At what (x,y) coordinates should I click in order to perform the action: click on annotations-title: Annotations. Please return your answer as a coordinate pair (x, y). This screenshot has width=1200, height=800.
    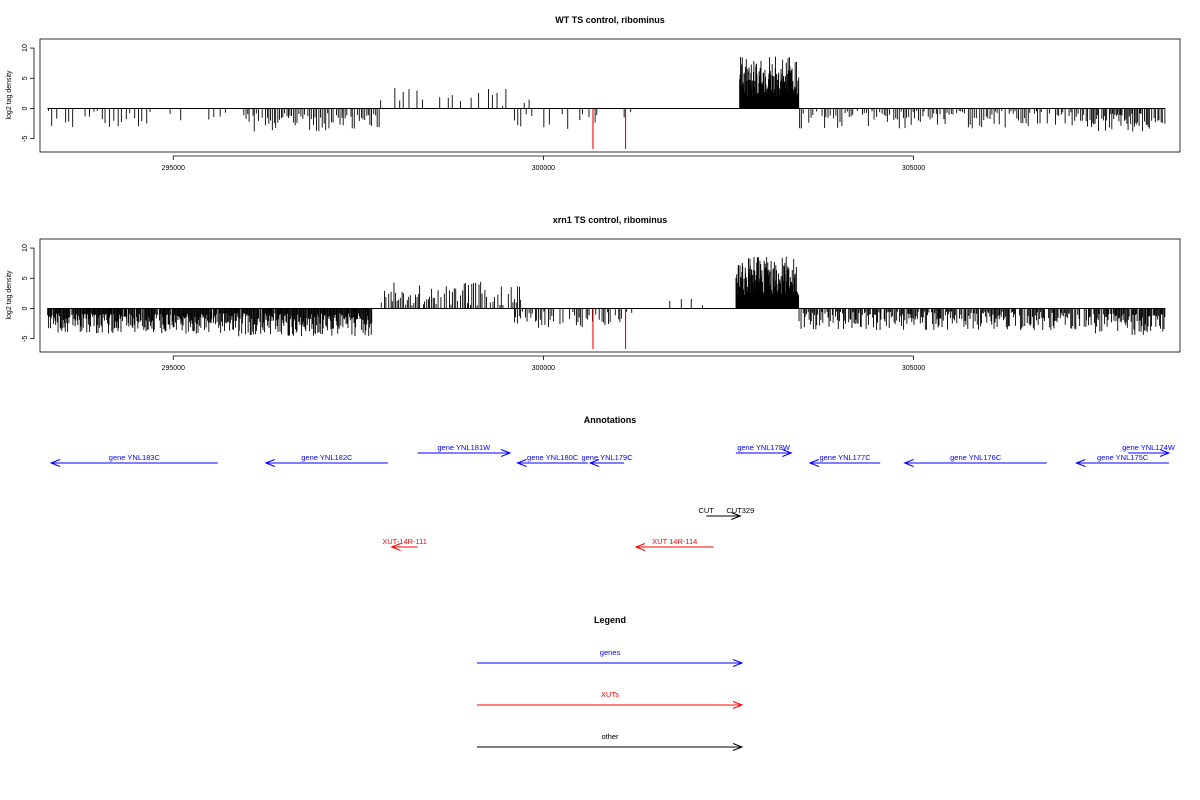
    Looking at the image, I should click on (610, 420).